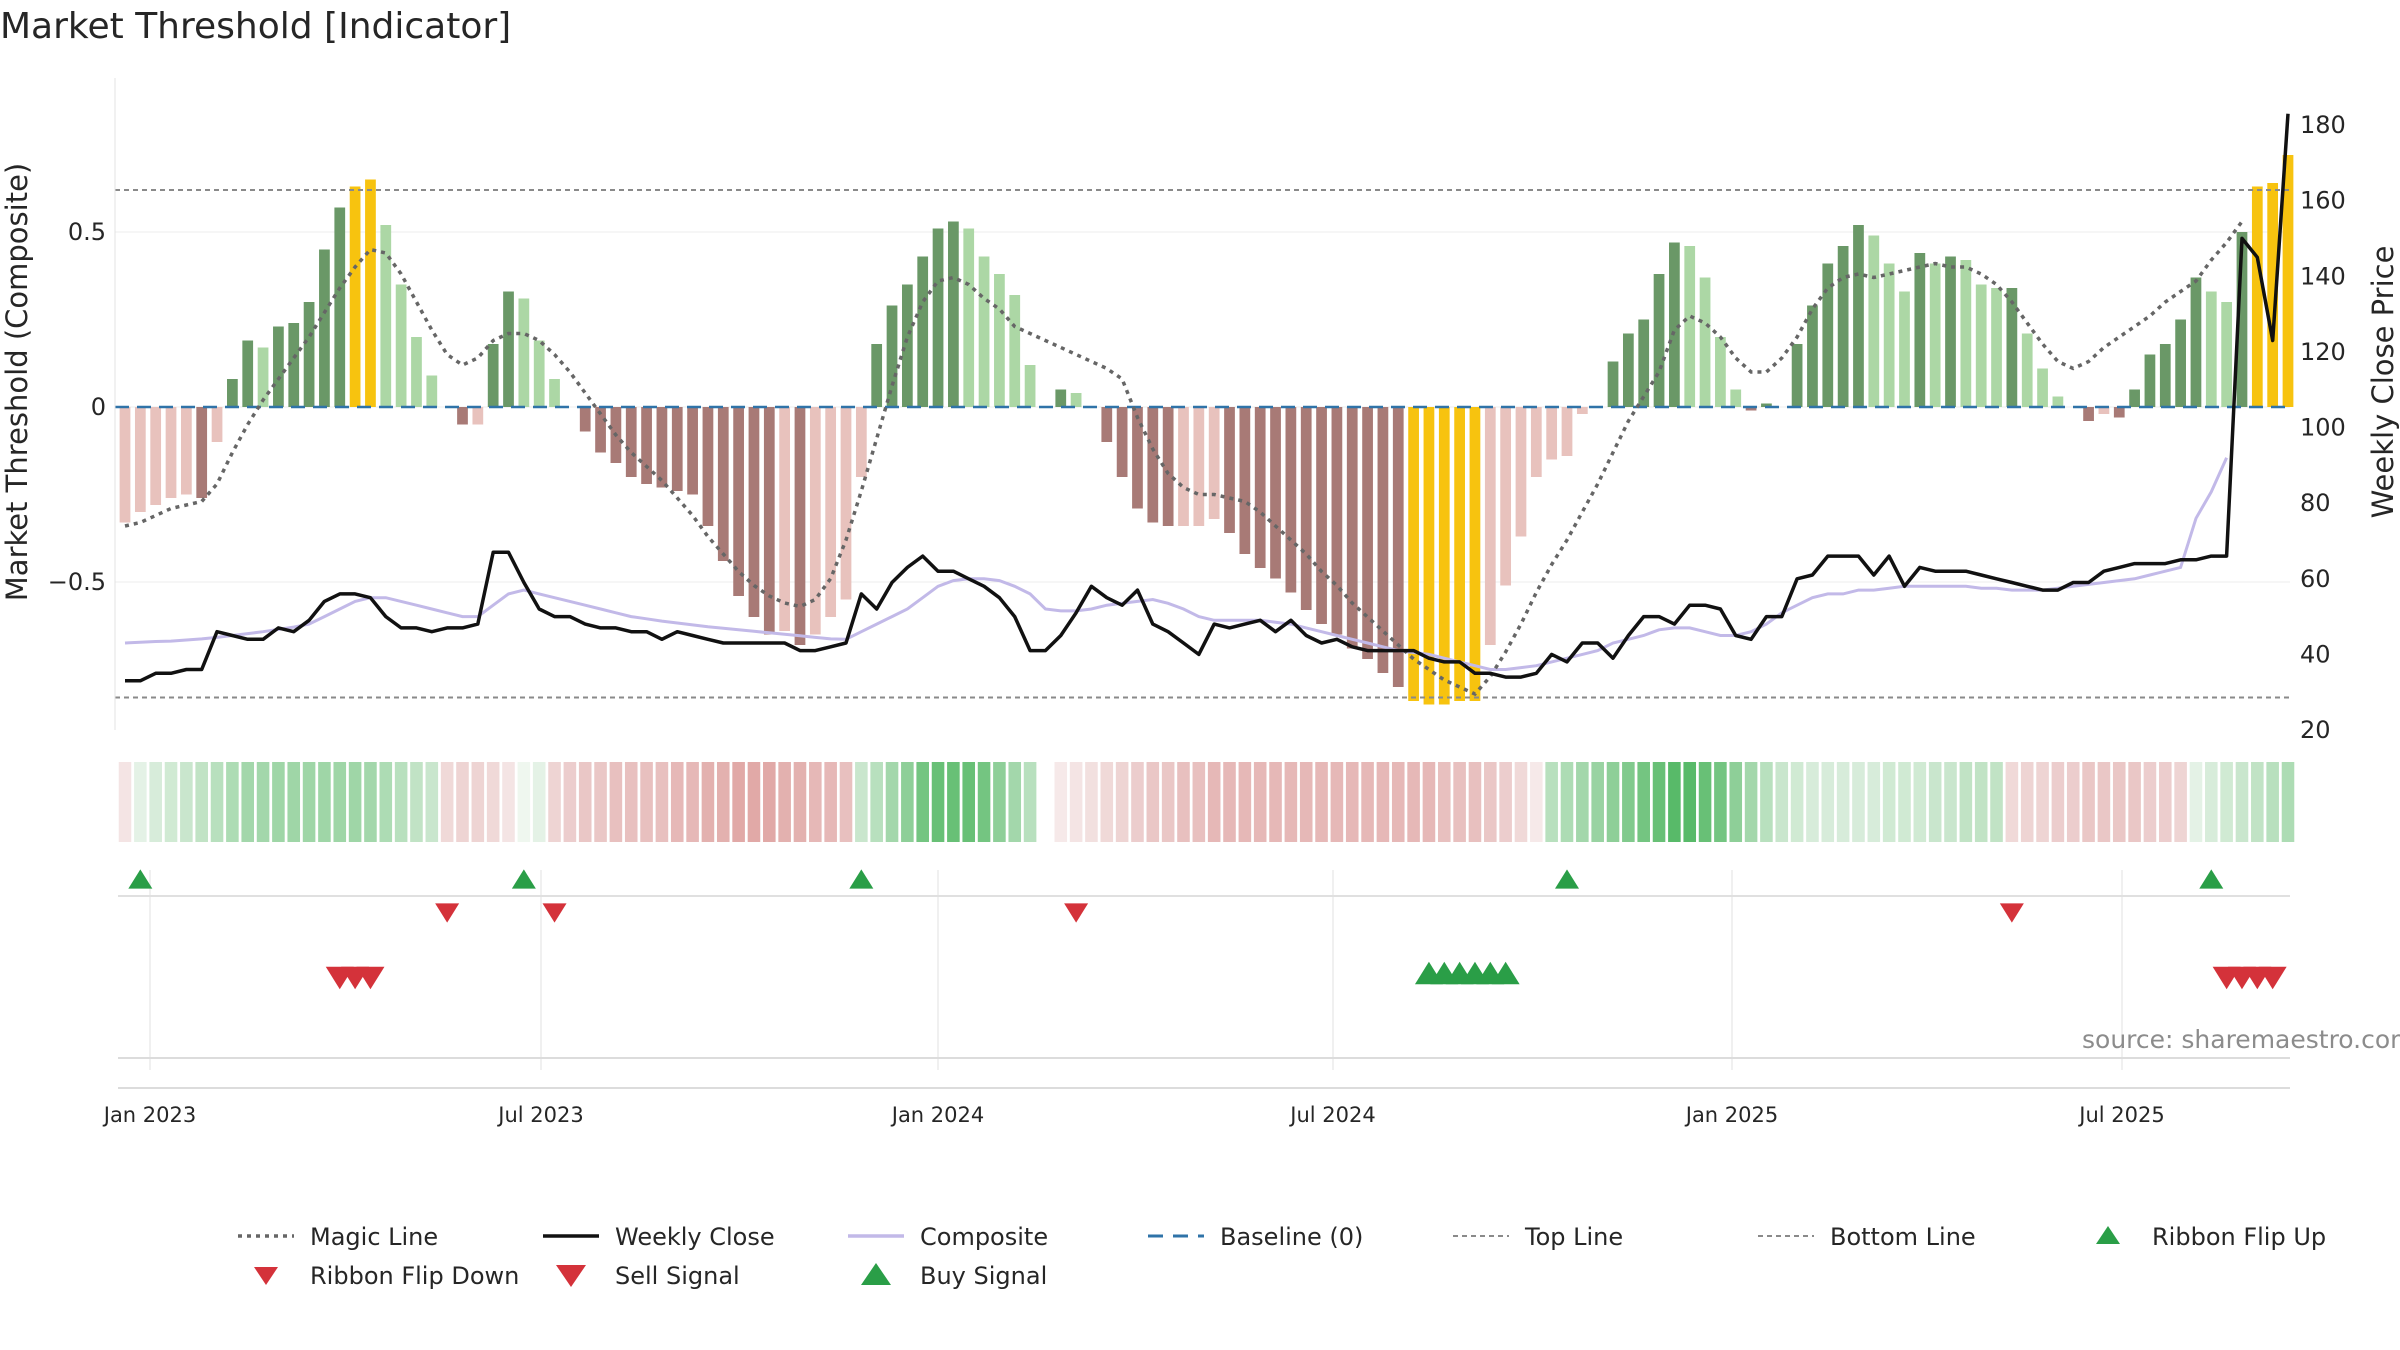 The width and height of the screenshot is (2400, 1350). What do you see at coordinates (1204, 979) in the screenshot?
I see `signal-markers` at bounding box center [1204, 979].